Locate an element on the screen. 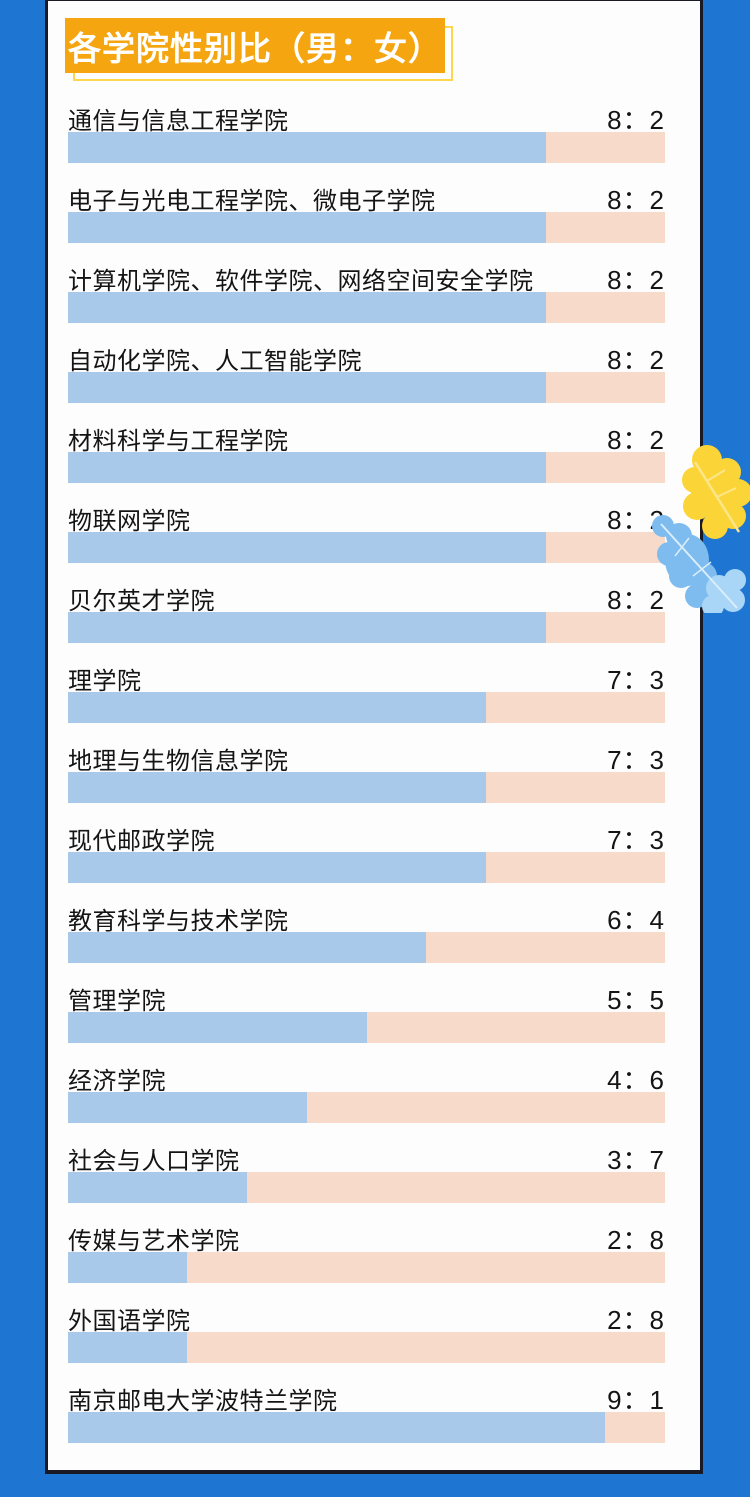  ratio-value: 3：7 is located at coordinates (636, 1160).